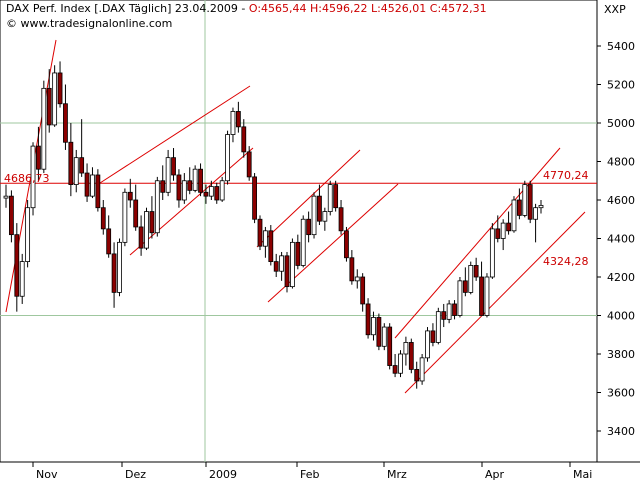  Describe the element at coordinates (621, 354) in the screenshot. I see `y-tick-label-3800: 3800` at that location.